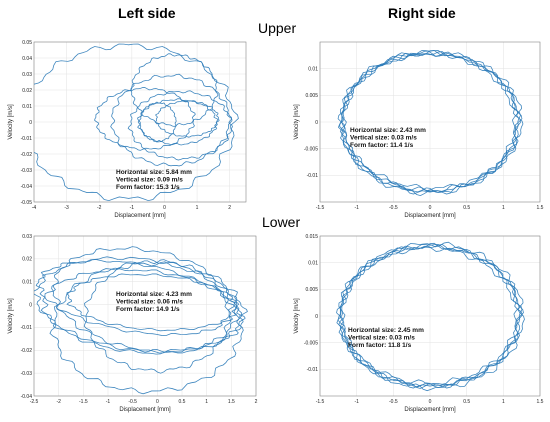  Describe the element at coordinates (34, 208) in the screenshot. I see `x-tick-label: -4` at that location.